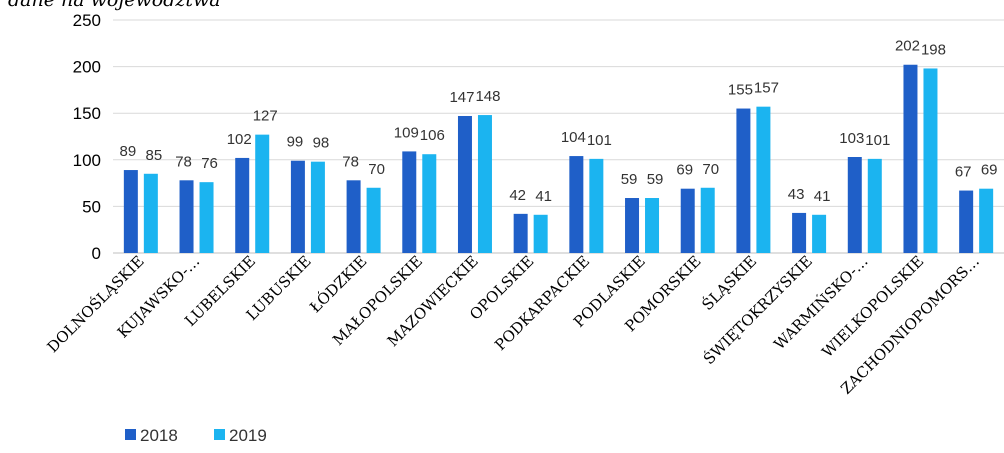 The image size is (1004, 453). What do you see at coordinates (933, 49) in the screenshot?
I see `data-label: 198` at bounding box center [933, 49].